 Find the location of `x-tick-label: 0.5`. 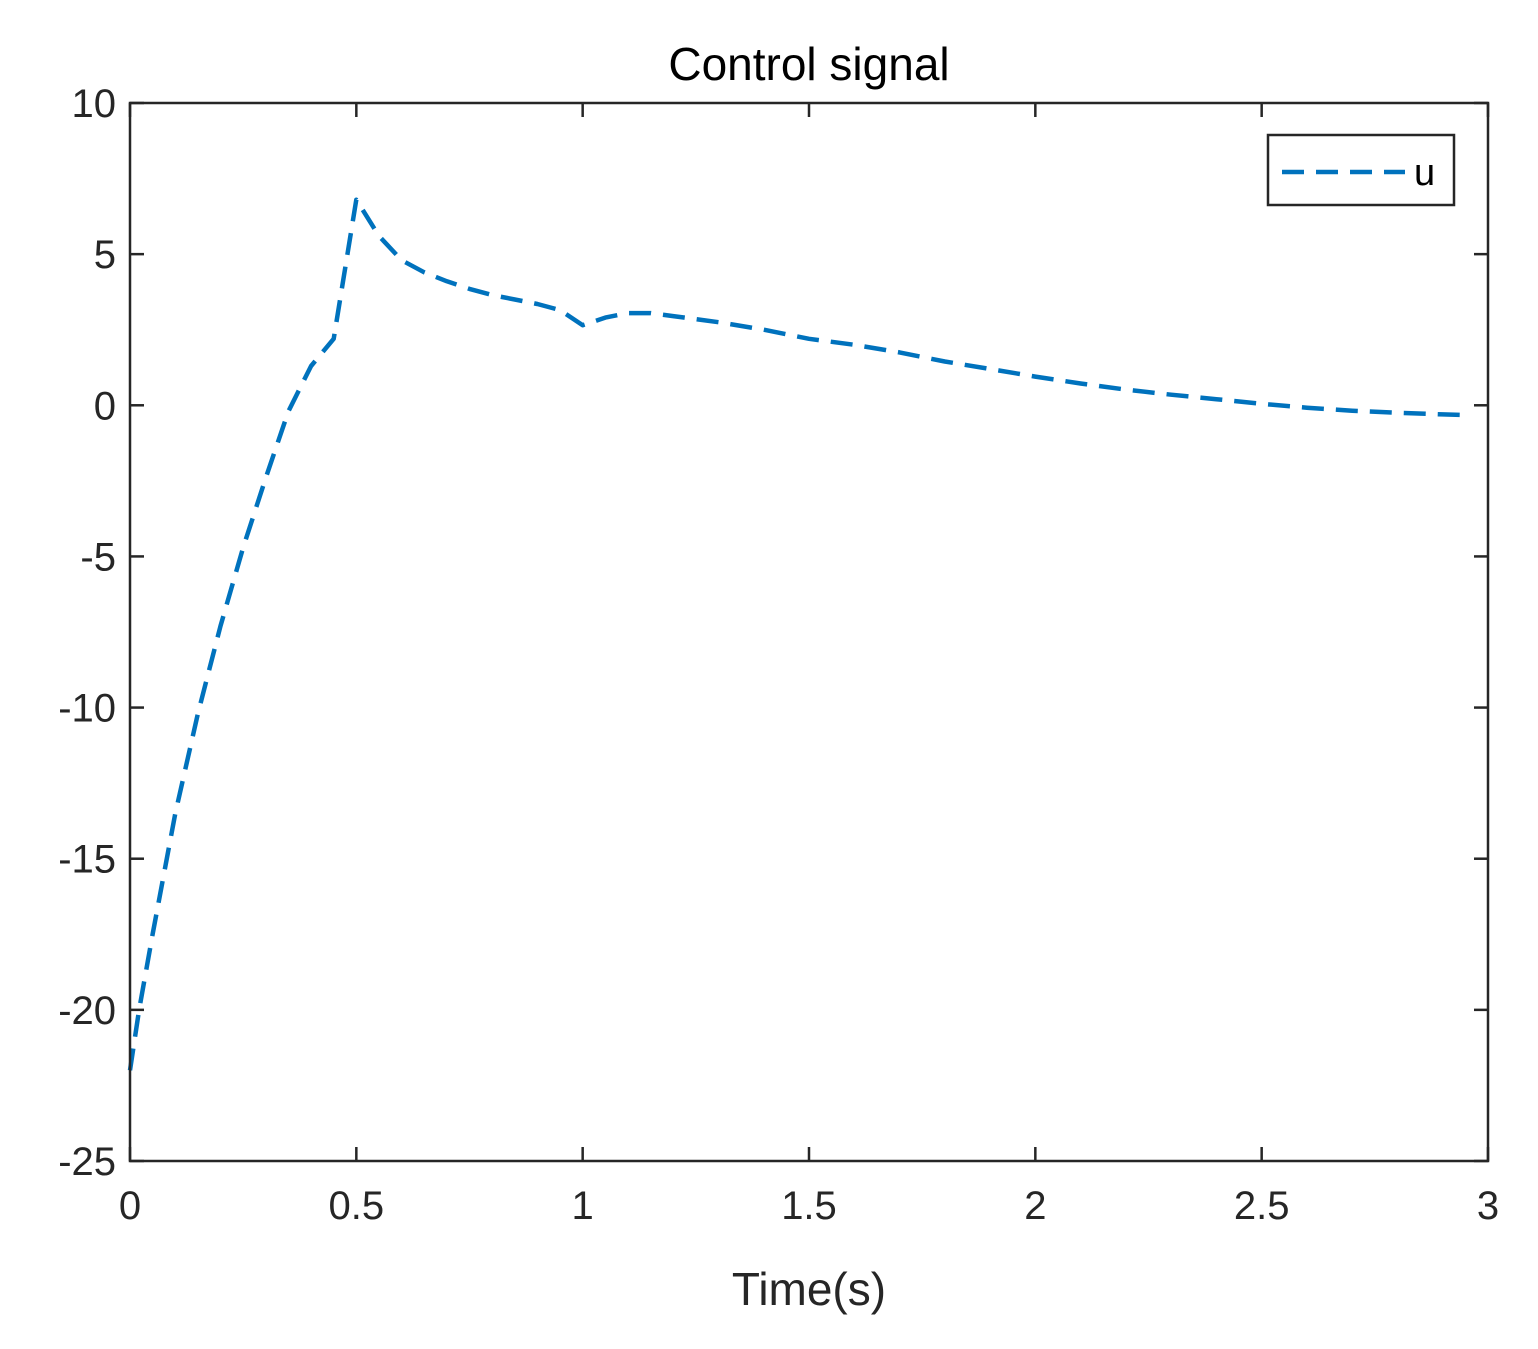

x-tick-label: 0.5 is located at coordinates (357, 1206).